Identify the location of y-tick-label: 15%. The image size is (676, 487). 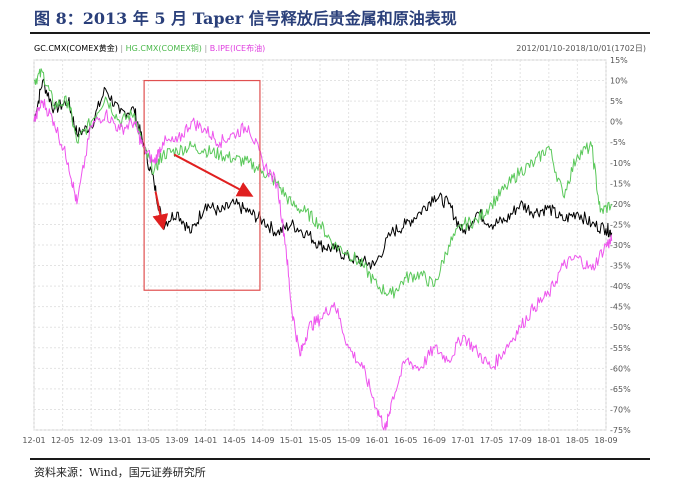
(619, 60).